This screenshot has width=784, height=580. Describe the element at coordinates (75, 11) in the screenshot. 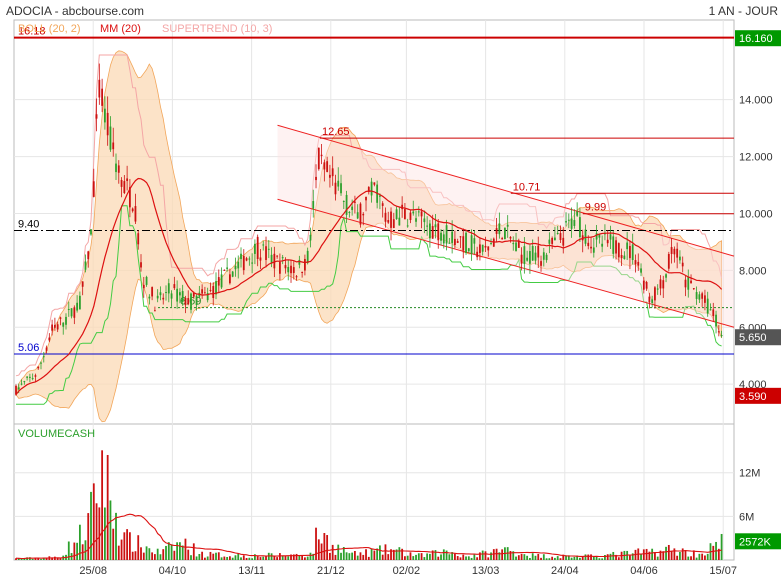

I see `chart-title: ADOCIA - abcbourse.com` at that location.